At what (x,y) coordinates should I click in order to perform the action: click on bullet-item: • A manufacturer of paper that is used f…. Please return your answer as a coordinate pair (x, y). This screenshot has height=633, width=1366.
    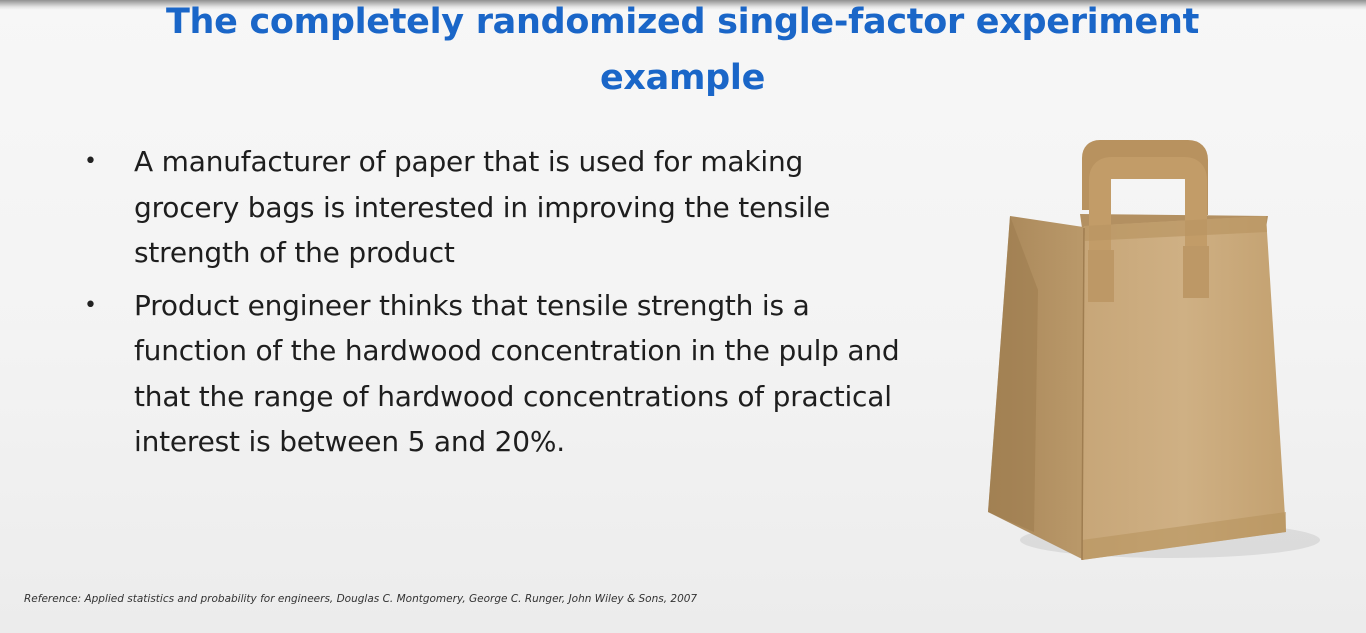
    Looking at the image, I should click on (493, 207).